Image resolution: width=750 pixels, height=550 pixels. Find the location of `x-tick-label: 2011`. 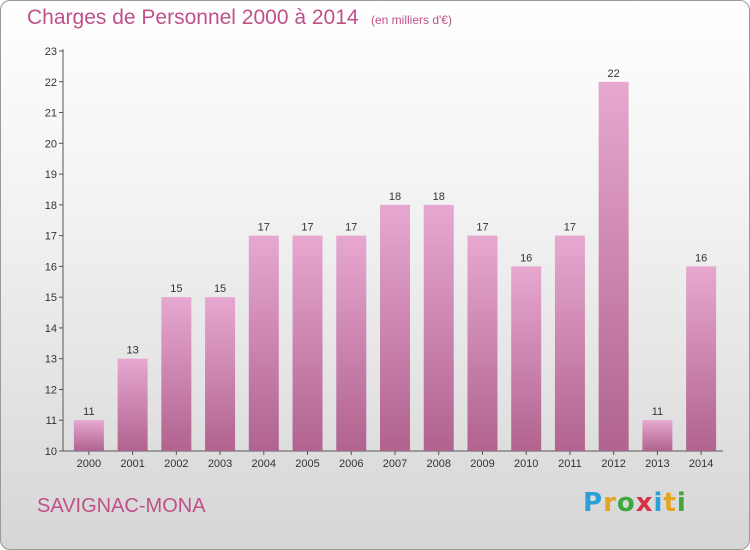

x-tick-label: 2011 is located at coordinates (570, 464).